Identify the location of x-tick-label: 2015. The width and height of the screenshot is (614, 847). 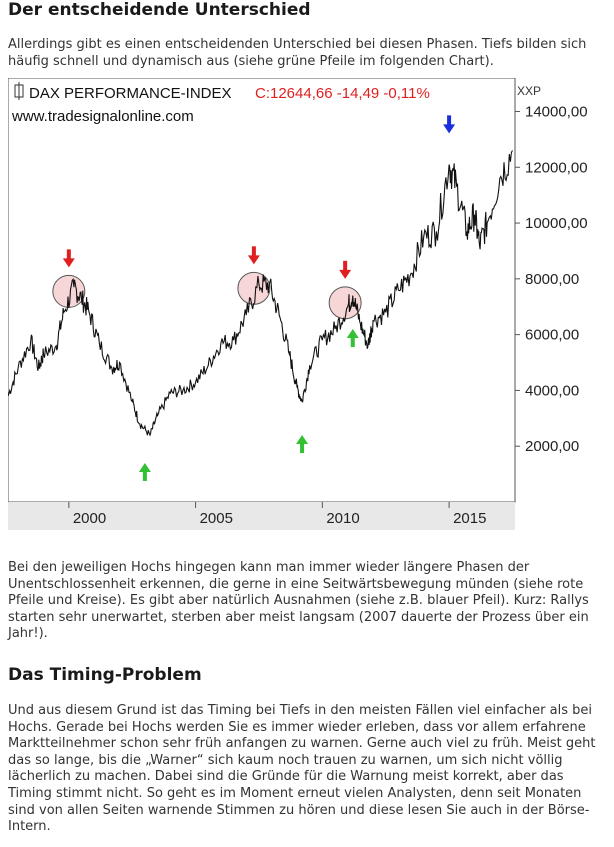
(469, 518).